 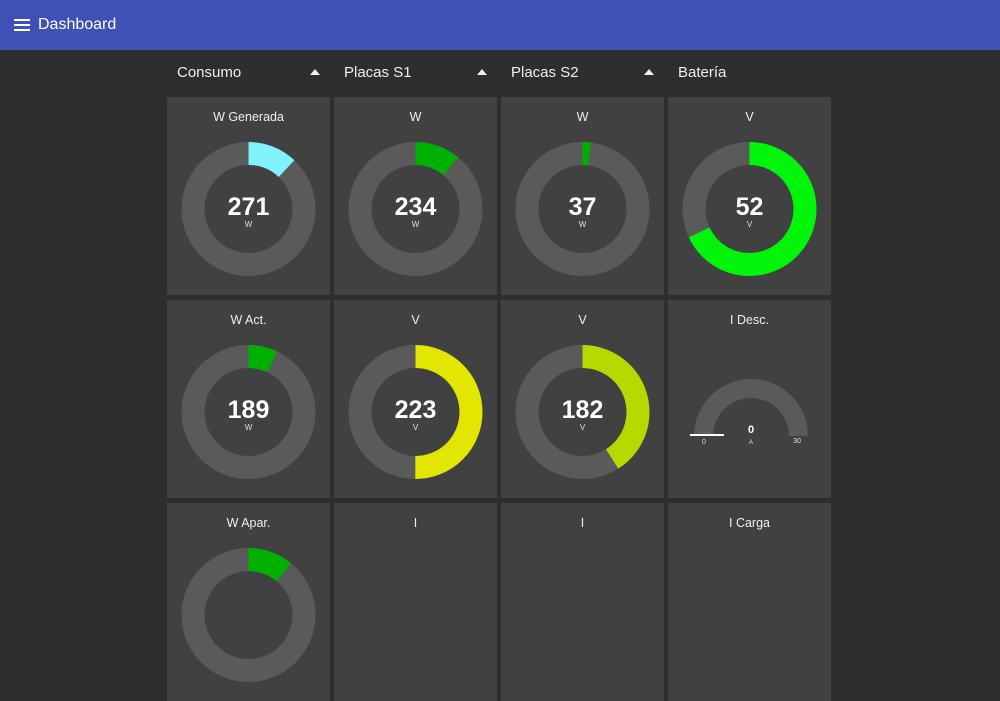 I want to click on group-label: Placas S1, so click(x=378, y=72).